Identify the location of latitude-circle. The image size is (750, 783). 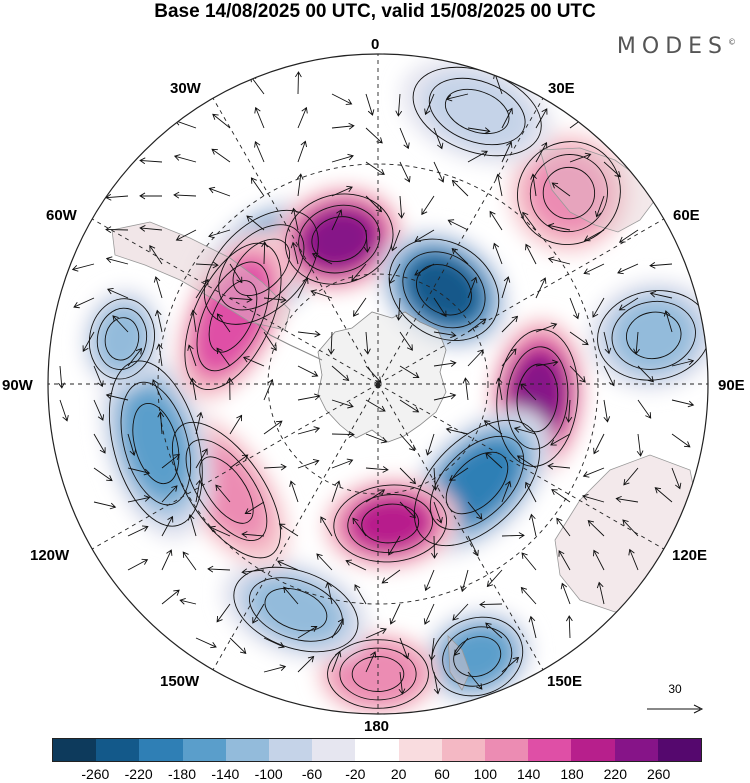
(378, 384).